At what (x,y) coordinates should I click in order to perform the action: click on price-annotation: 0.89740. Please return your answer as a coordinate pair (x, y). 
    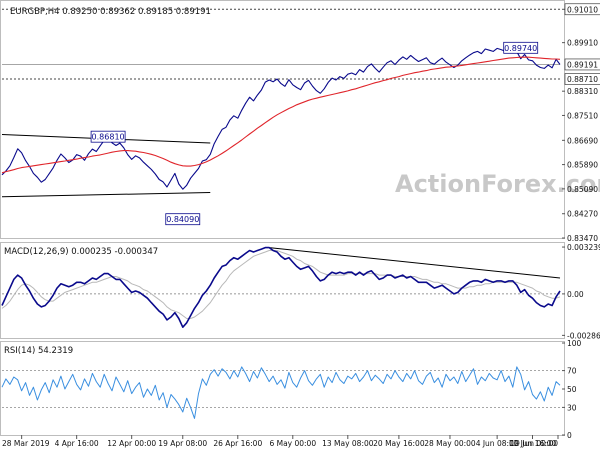
    Looking at the image, I should click on (521, 47).